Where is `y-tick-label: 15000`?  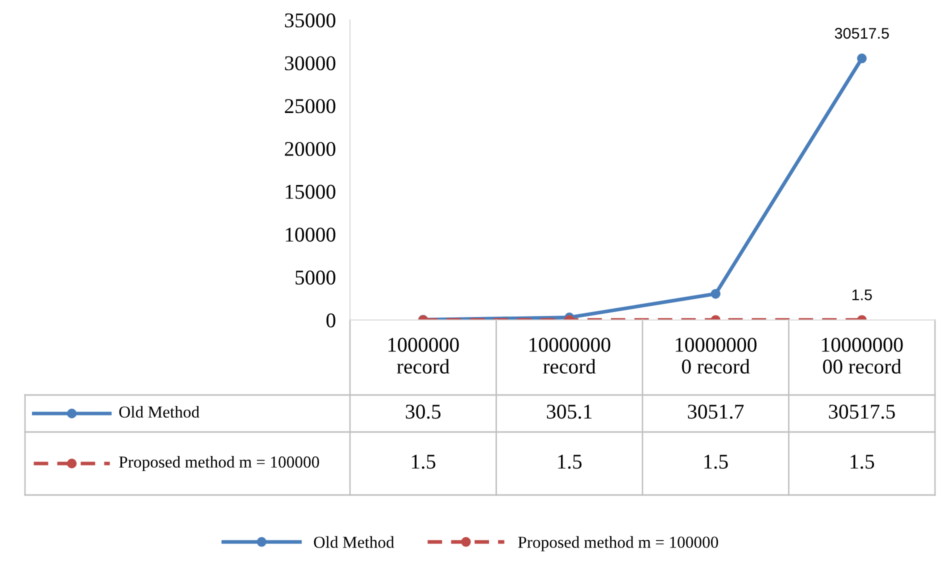
y-tick-label: 15000 is located at coordinates (311, 191).